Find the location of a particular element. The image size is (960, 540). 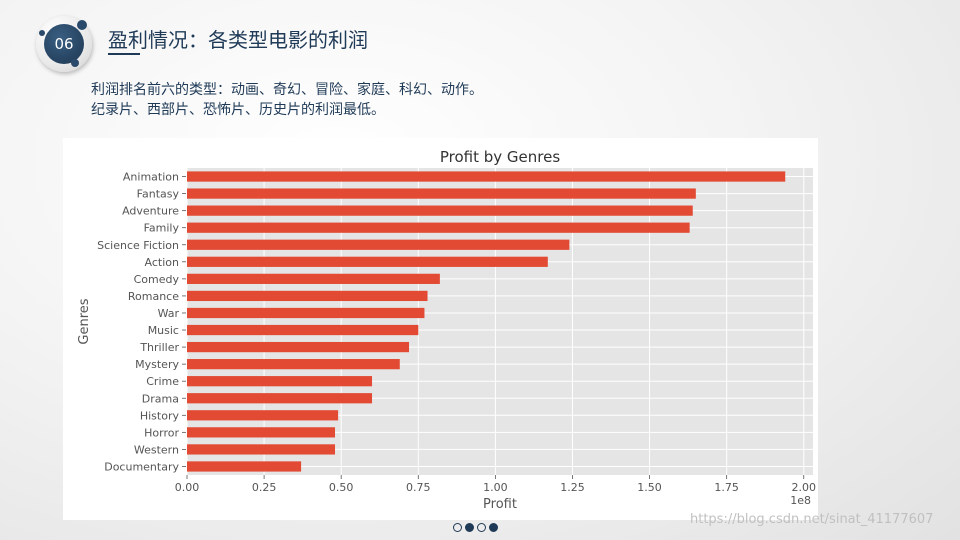

x-tick-label: 1.50 is located at coordinates (649, 487).